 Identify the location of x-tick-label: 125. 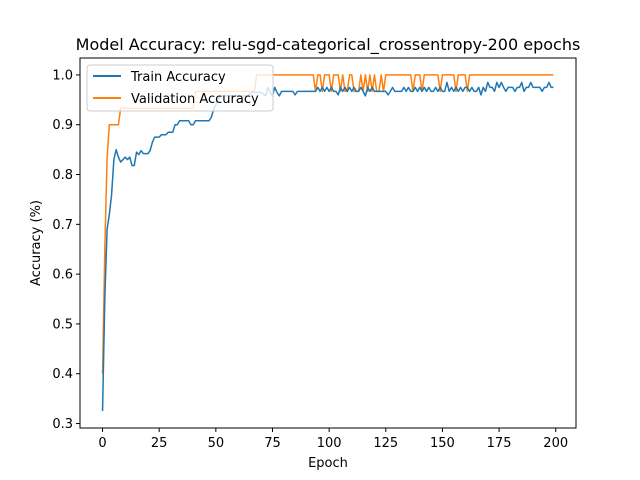
(385, 443).